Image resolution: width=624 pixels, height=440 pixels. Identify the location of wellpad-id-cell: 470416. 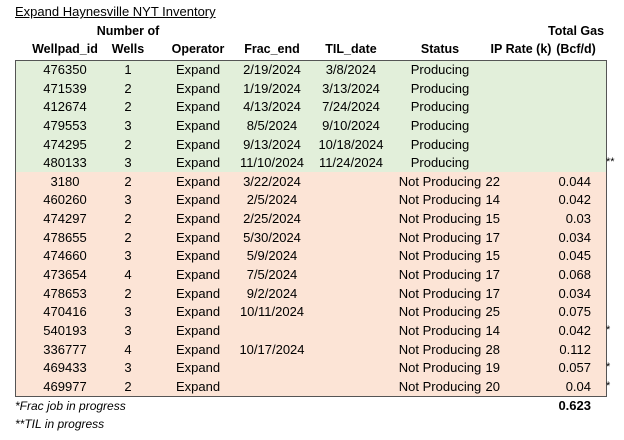
(65, 312).